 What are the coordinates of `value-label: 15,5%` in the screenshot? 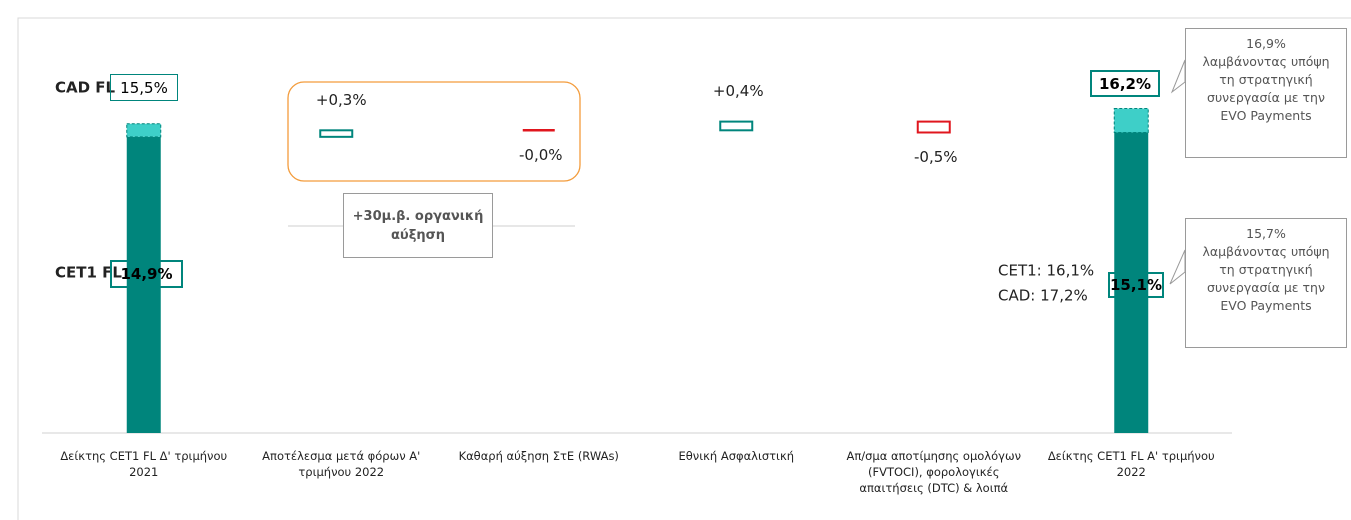 It's located at (144, 87).